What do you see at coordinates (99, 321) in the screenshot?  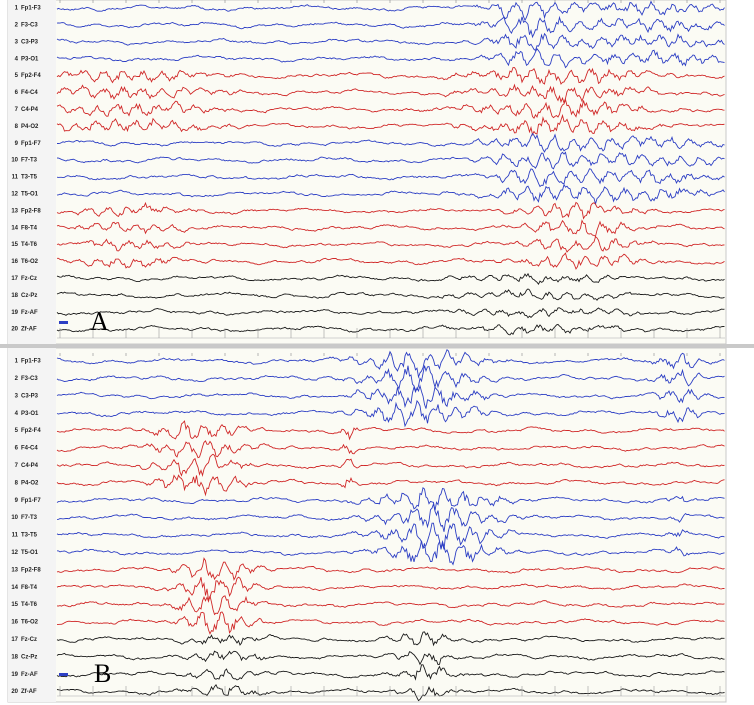 I see `panel-letter: A` at bounding box center [99, 321].